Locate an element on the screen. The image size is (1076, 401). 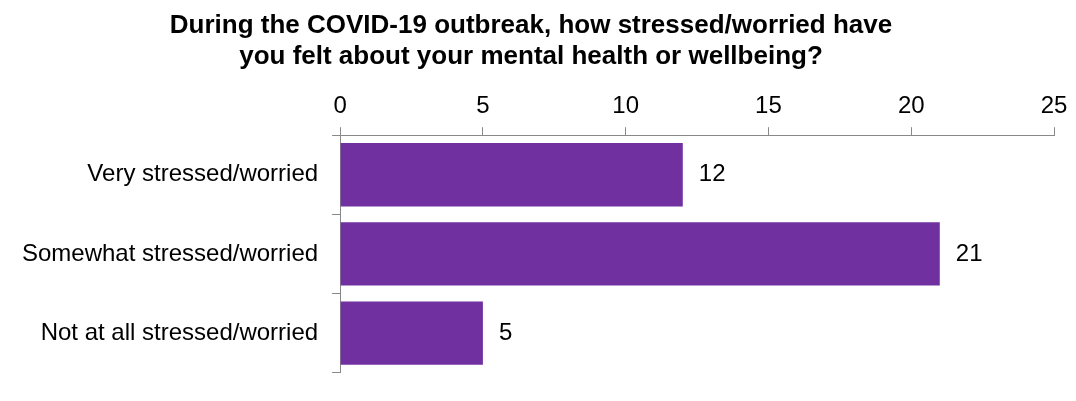
text: During the COVID-19 outbreak, how stressed/worried have is located at coordinates (531, 23).